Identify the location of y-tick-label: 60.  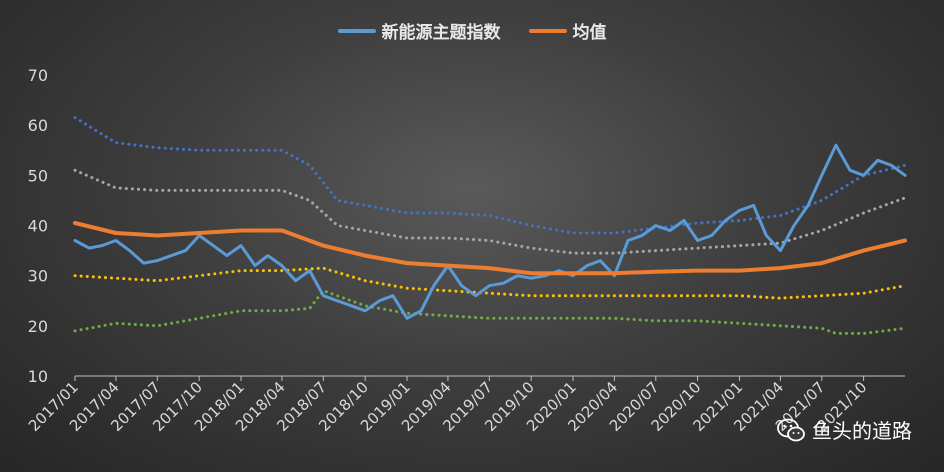
(38, 125).